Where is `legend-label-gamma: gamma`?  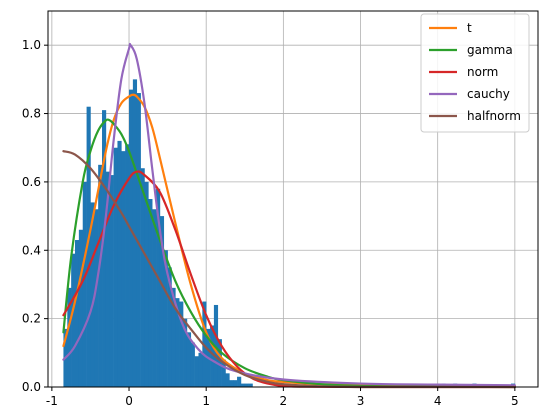 legend-label-gamma: gamma is located at coordinates (490, 50).